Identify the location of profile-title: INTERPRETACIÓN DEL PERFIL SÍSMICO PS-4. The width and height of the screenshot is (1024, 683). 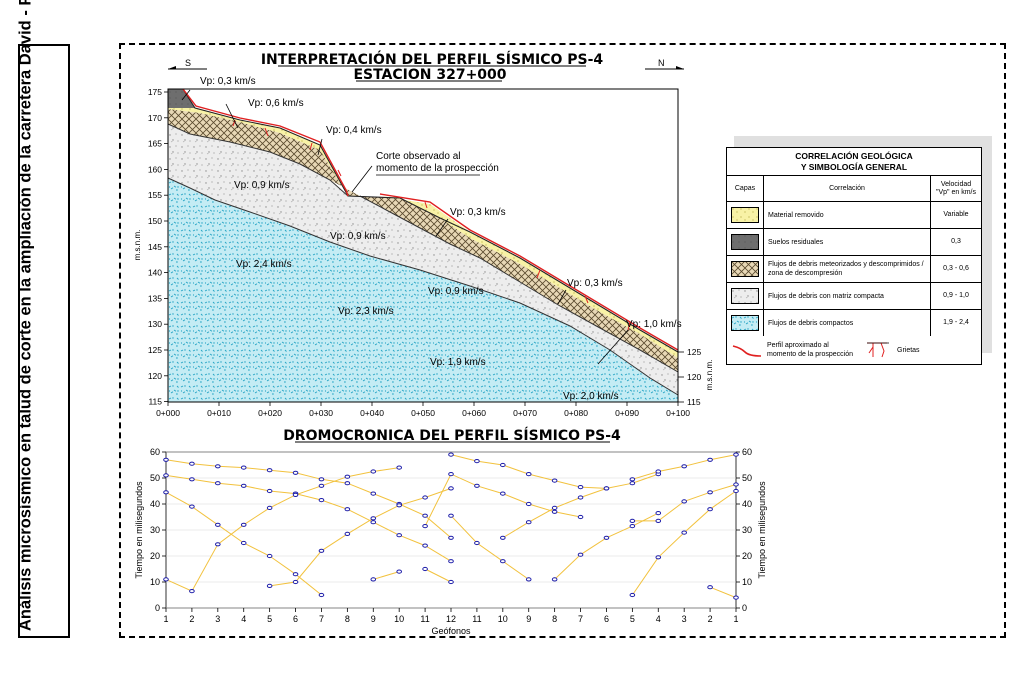
(432, 59).